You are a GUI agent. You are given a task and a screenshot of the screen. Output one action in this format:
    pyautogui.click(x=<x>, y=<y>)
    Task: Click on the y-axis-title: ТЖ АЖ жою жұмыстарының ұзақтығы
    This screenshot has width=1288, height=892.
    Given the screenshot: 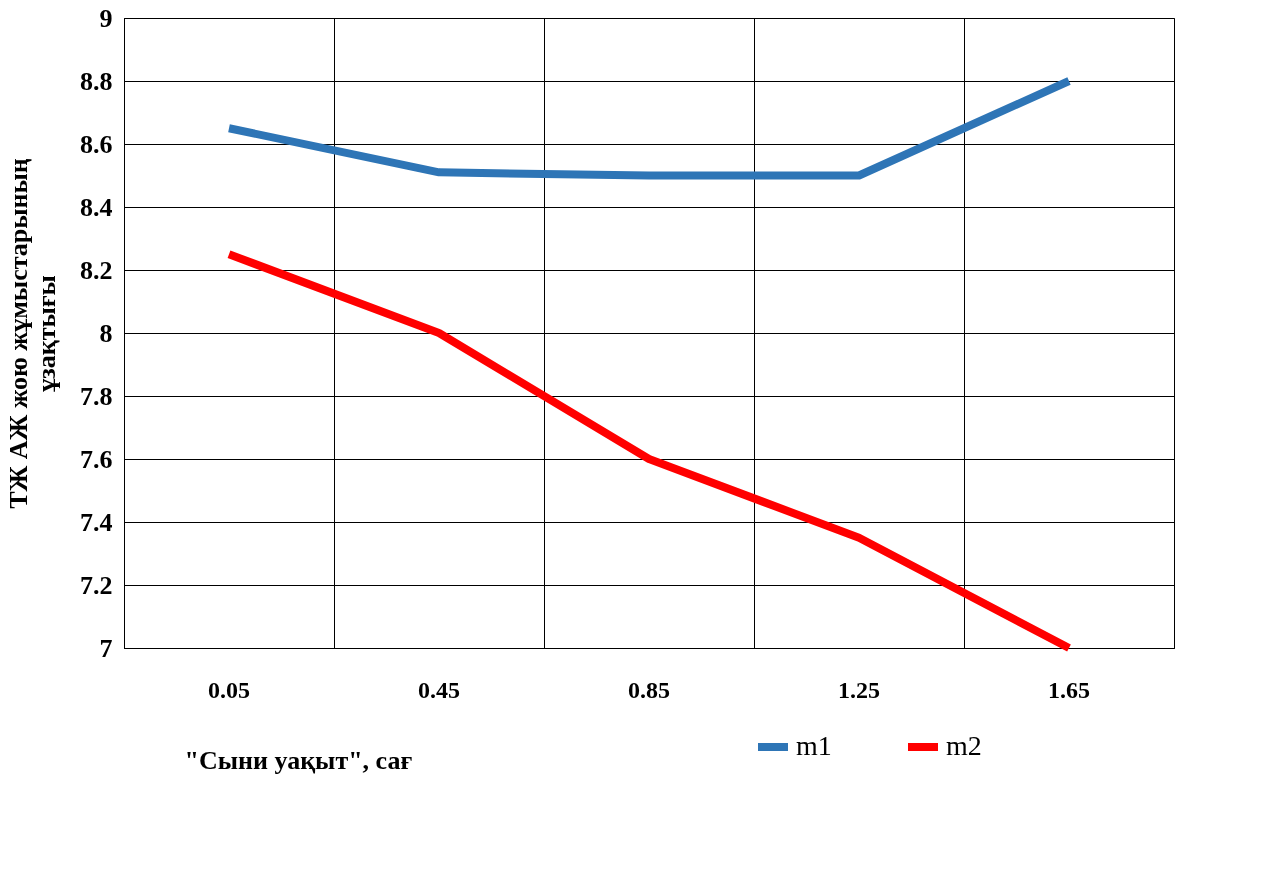 What is the action you would take?
    pyautogui.click(x=32, y=333)
    